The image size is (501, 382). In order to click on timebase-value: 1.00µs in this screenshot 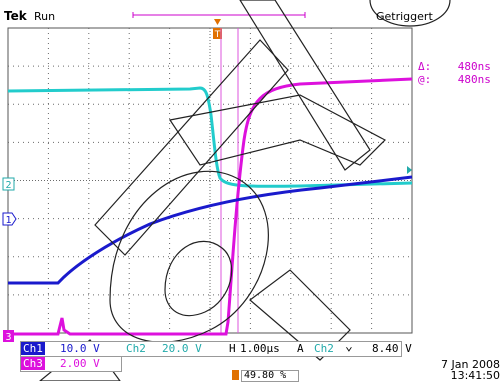, I will do `click(260, 348)`.